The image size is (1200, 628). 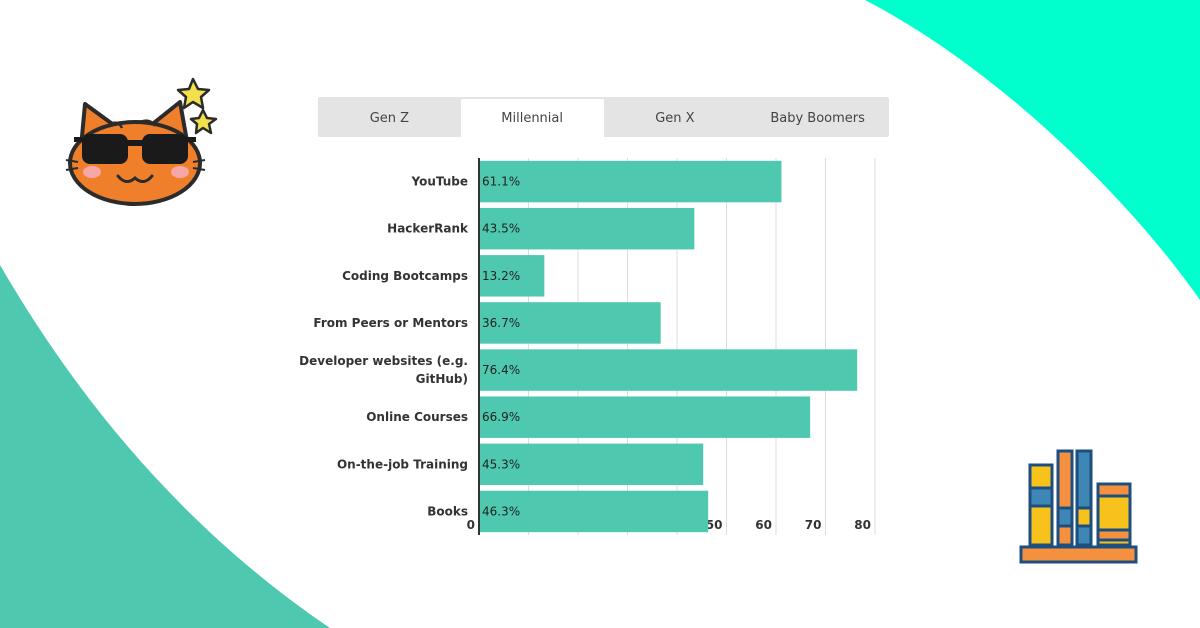 I want to click on category-label: Developer websites (e.g. GitHub), so click(x=383, y=370).